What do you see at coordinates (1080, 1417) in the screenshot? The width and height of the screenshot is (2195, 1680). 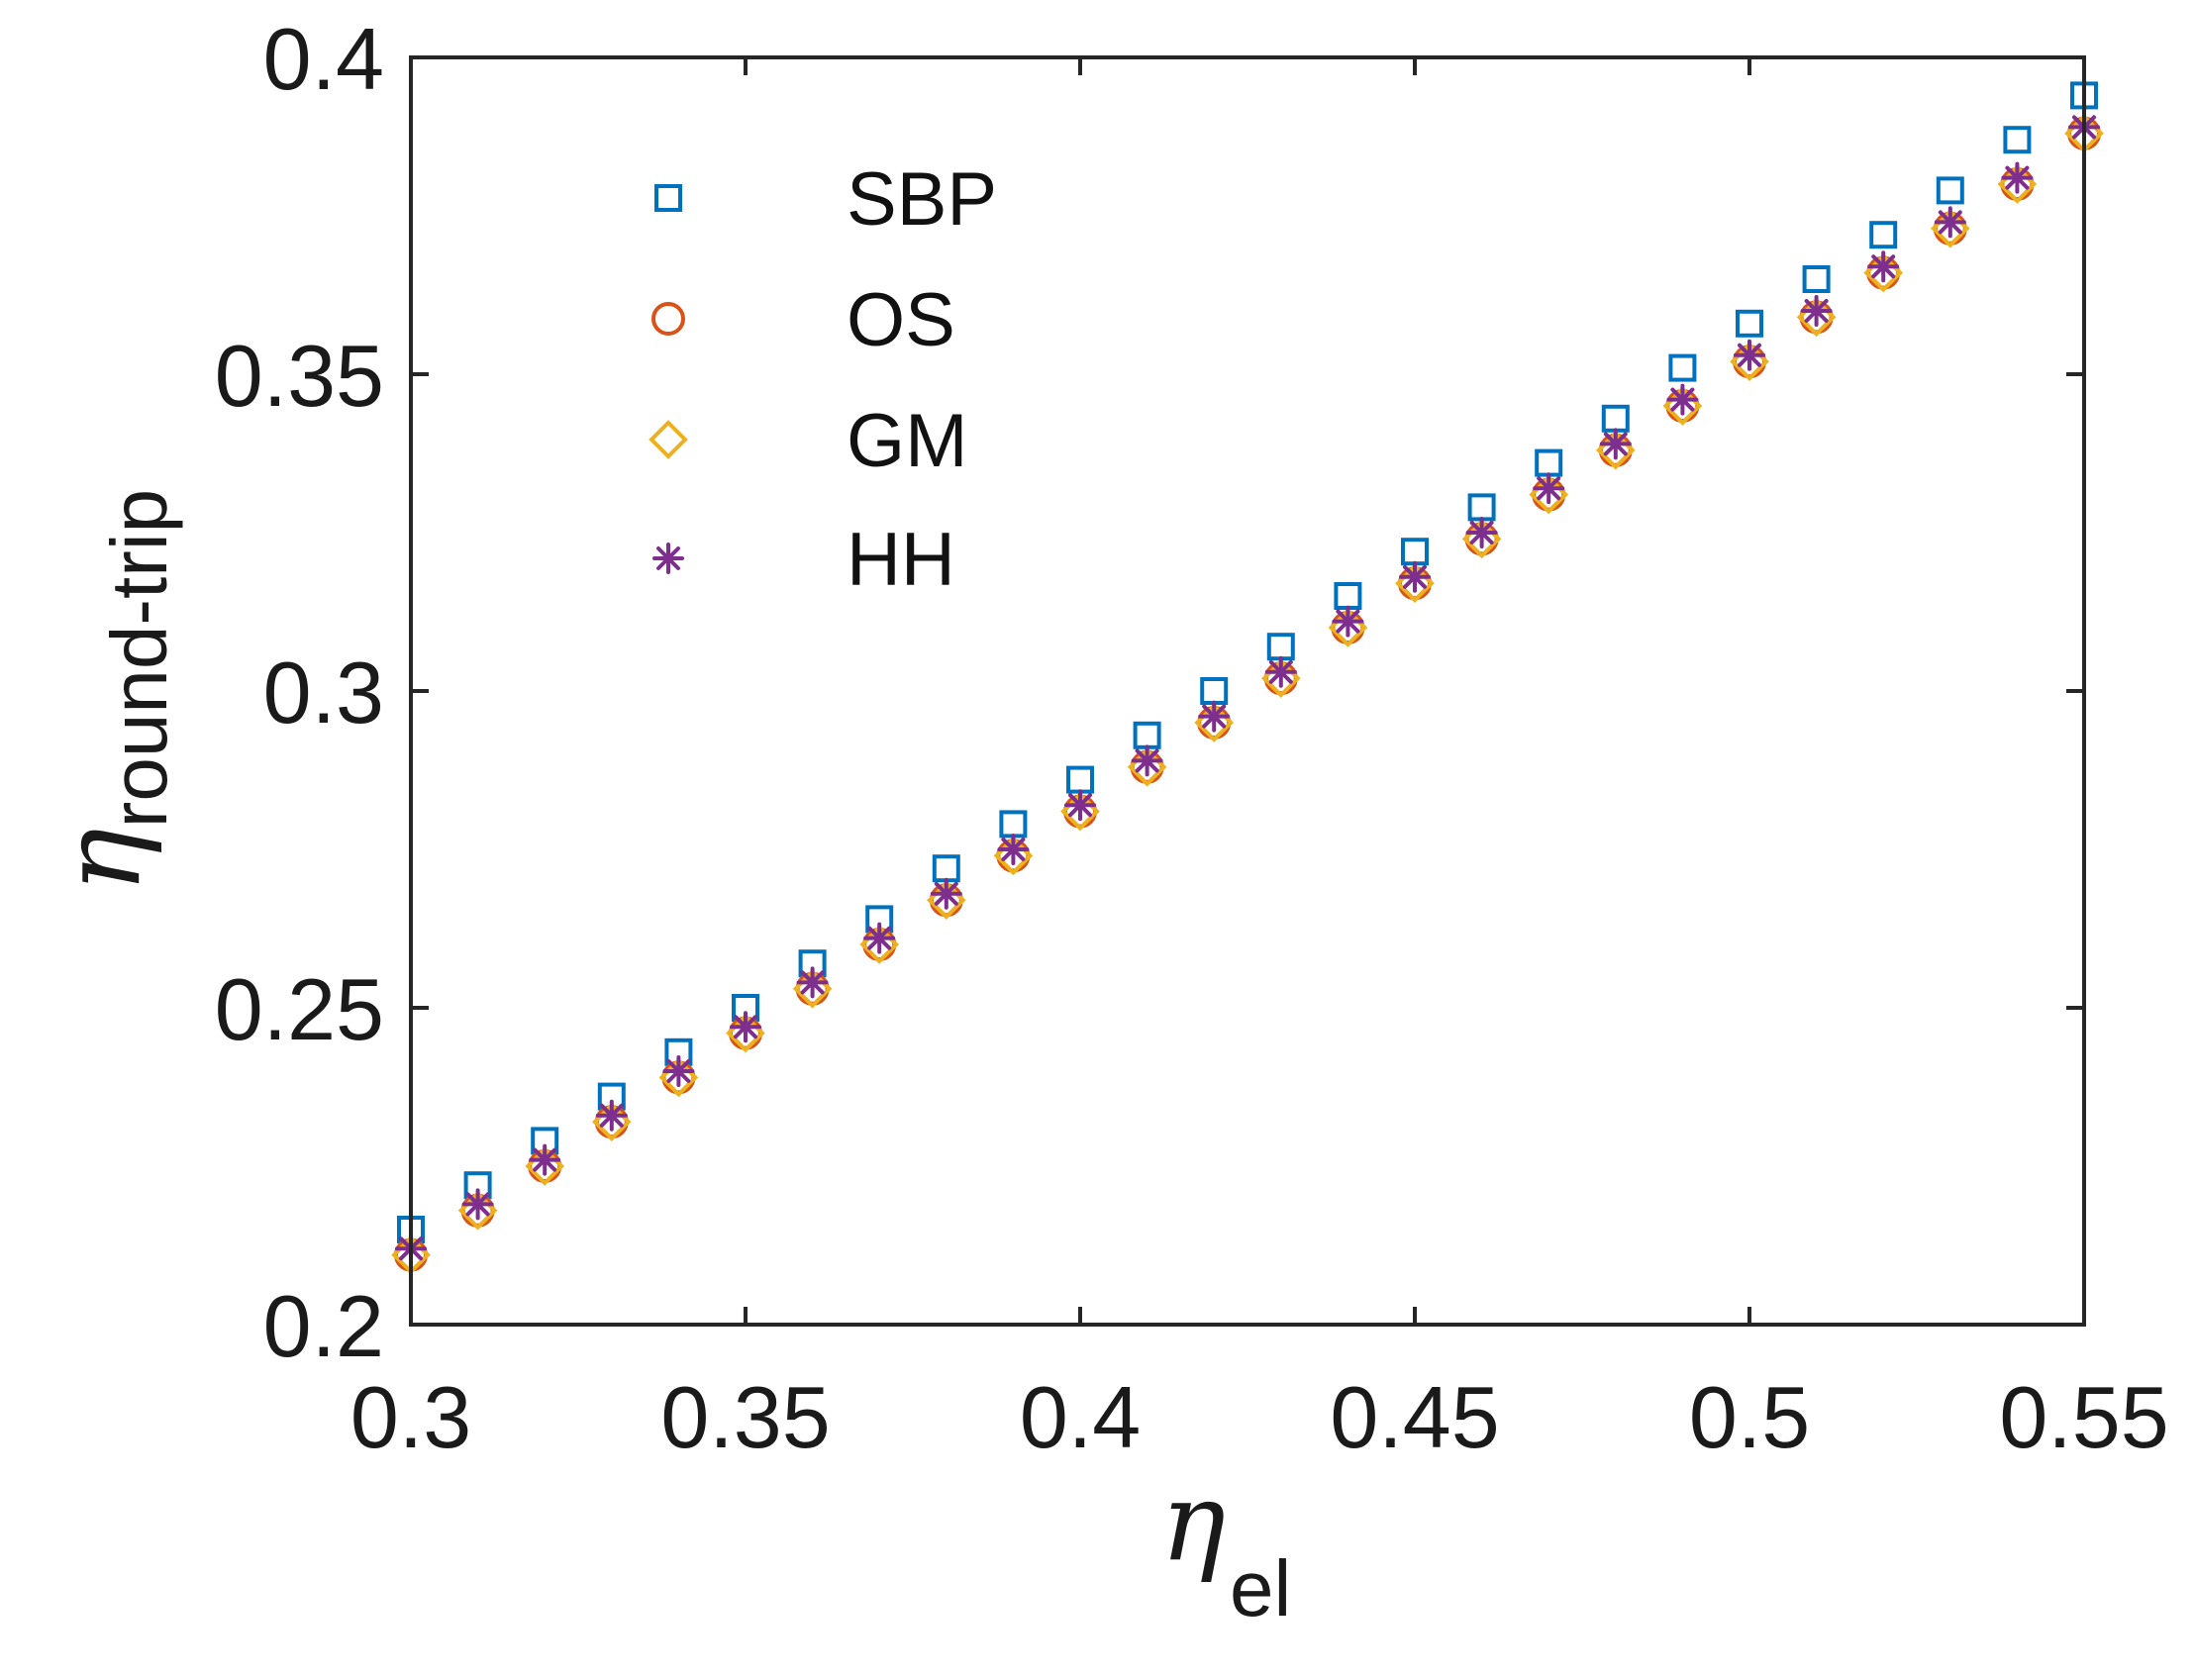 I see `x-tick-label: 0.4` at bounding box center [1080, 1417].